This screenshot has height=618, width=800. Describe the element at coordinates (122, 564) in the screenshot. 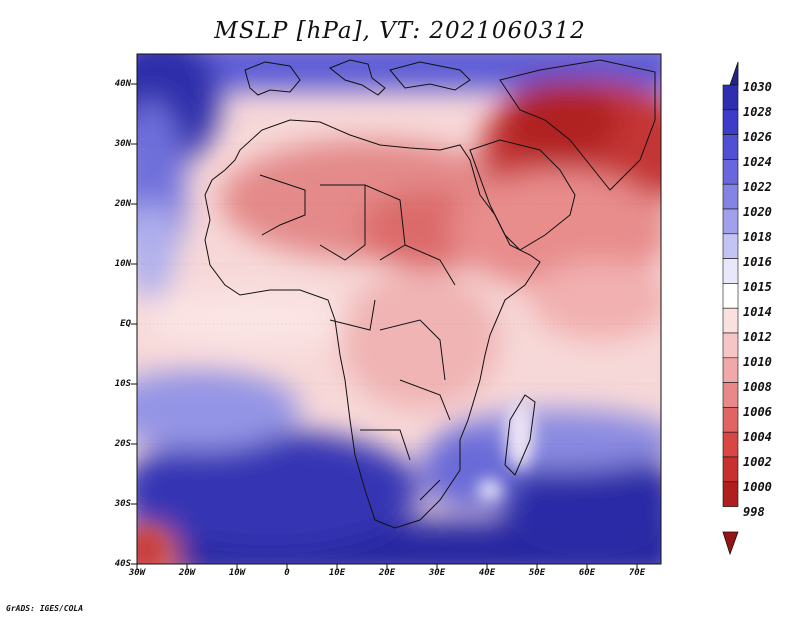

I see `lat-label-40s: 40S` at that location.